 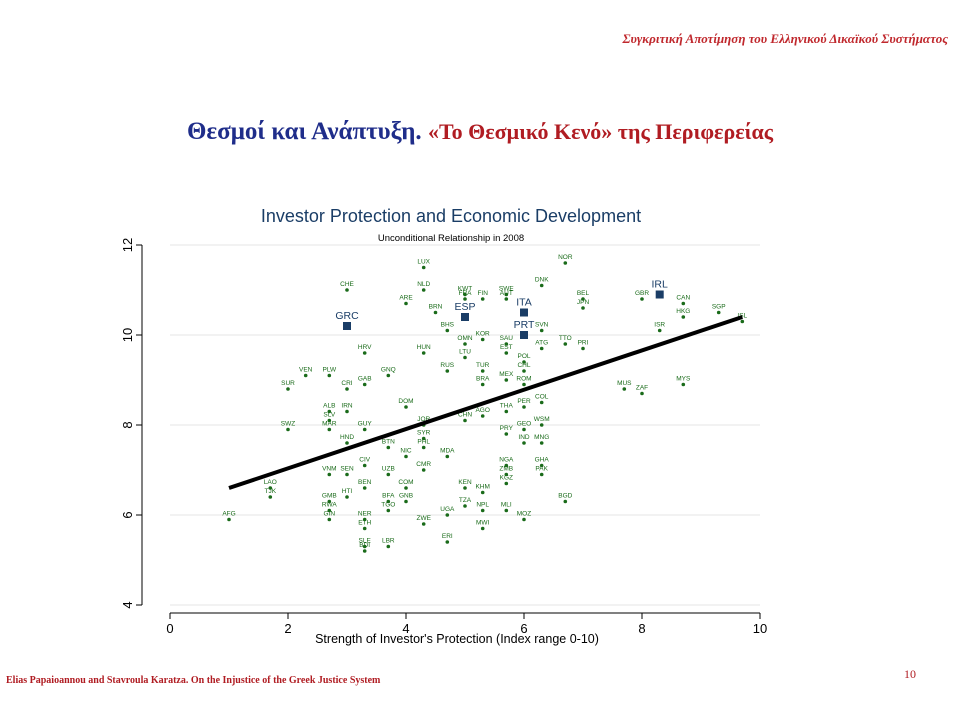 I want to click on data-point-label: MWI, so click(x=483, y=523).